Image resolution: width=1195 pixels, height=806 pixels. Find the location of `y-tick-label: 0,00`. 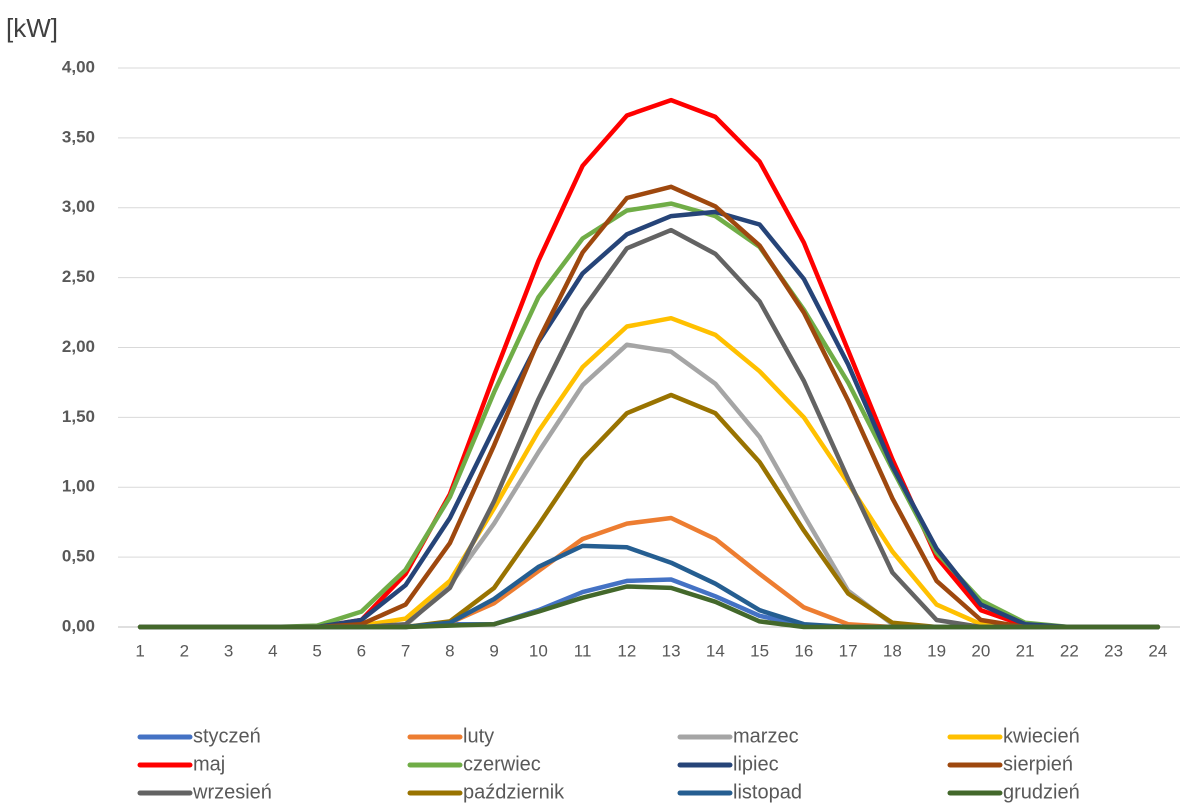

y-tick-label: 0,00 is located at coordinates (78, 625).